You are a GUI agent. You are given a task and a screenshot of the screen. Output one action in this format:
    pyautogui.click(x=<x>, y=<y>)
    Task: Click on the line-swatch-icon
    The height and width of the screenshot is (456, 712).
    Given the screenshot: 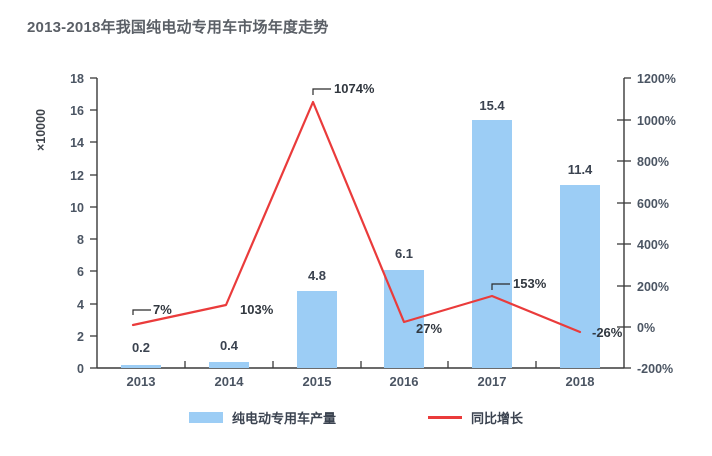 What is the action you would take?
    pyautogui.click(x=445, y=417)
    